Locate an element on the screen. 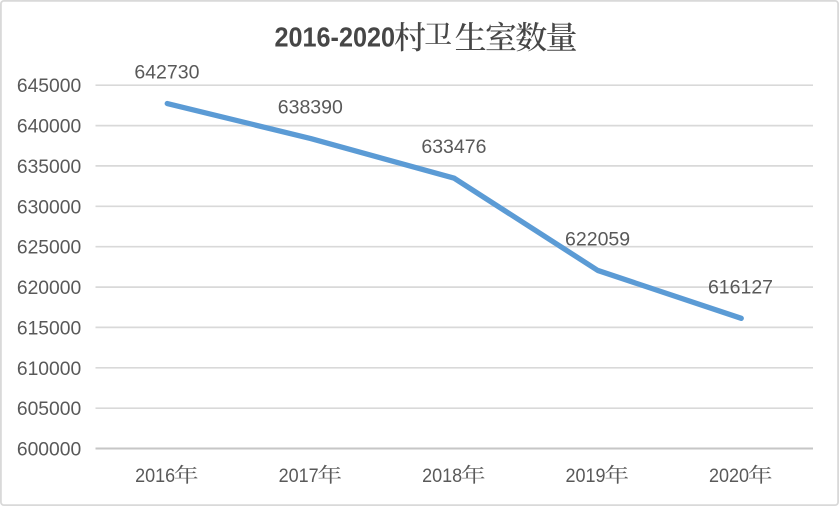 The image size is (839, 506). svg-text: 616127 is located at coordinates (740, 287).